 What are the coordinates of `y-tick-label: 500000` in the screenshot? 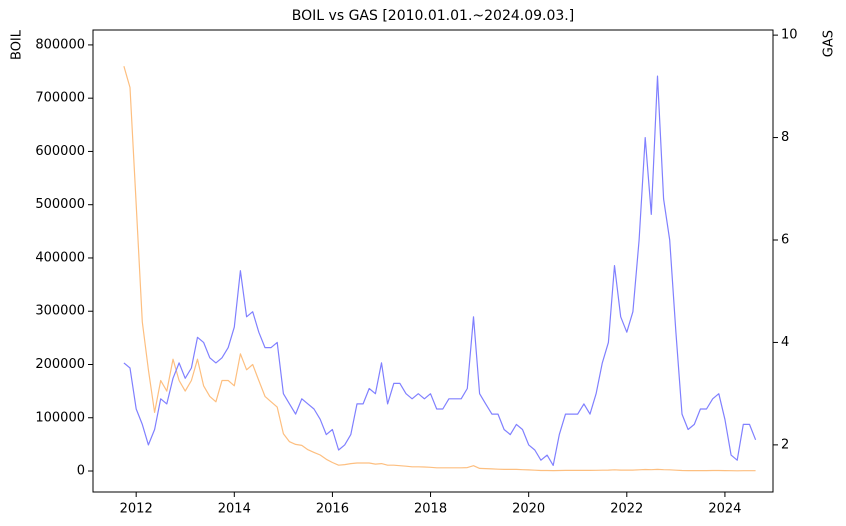 It's located at (60, 204).